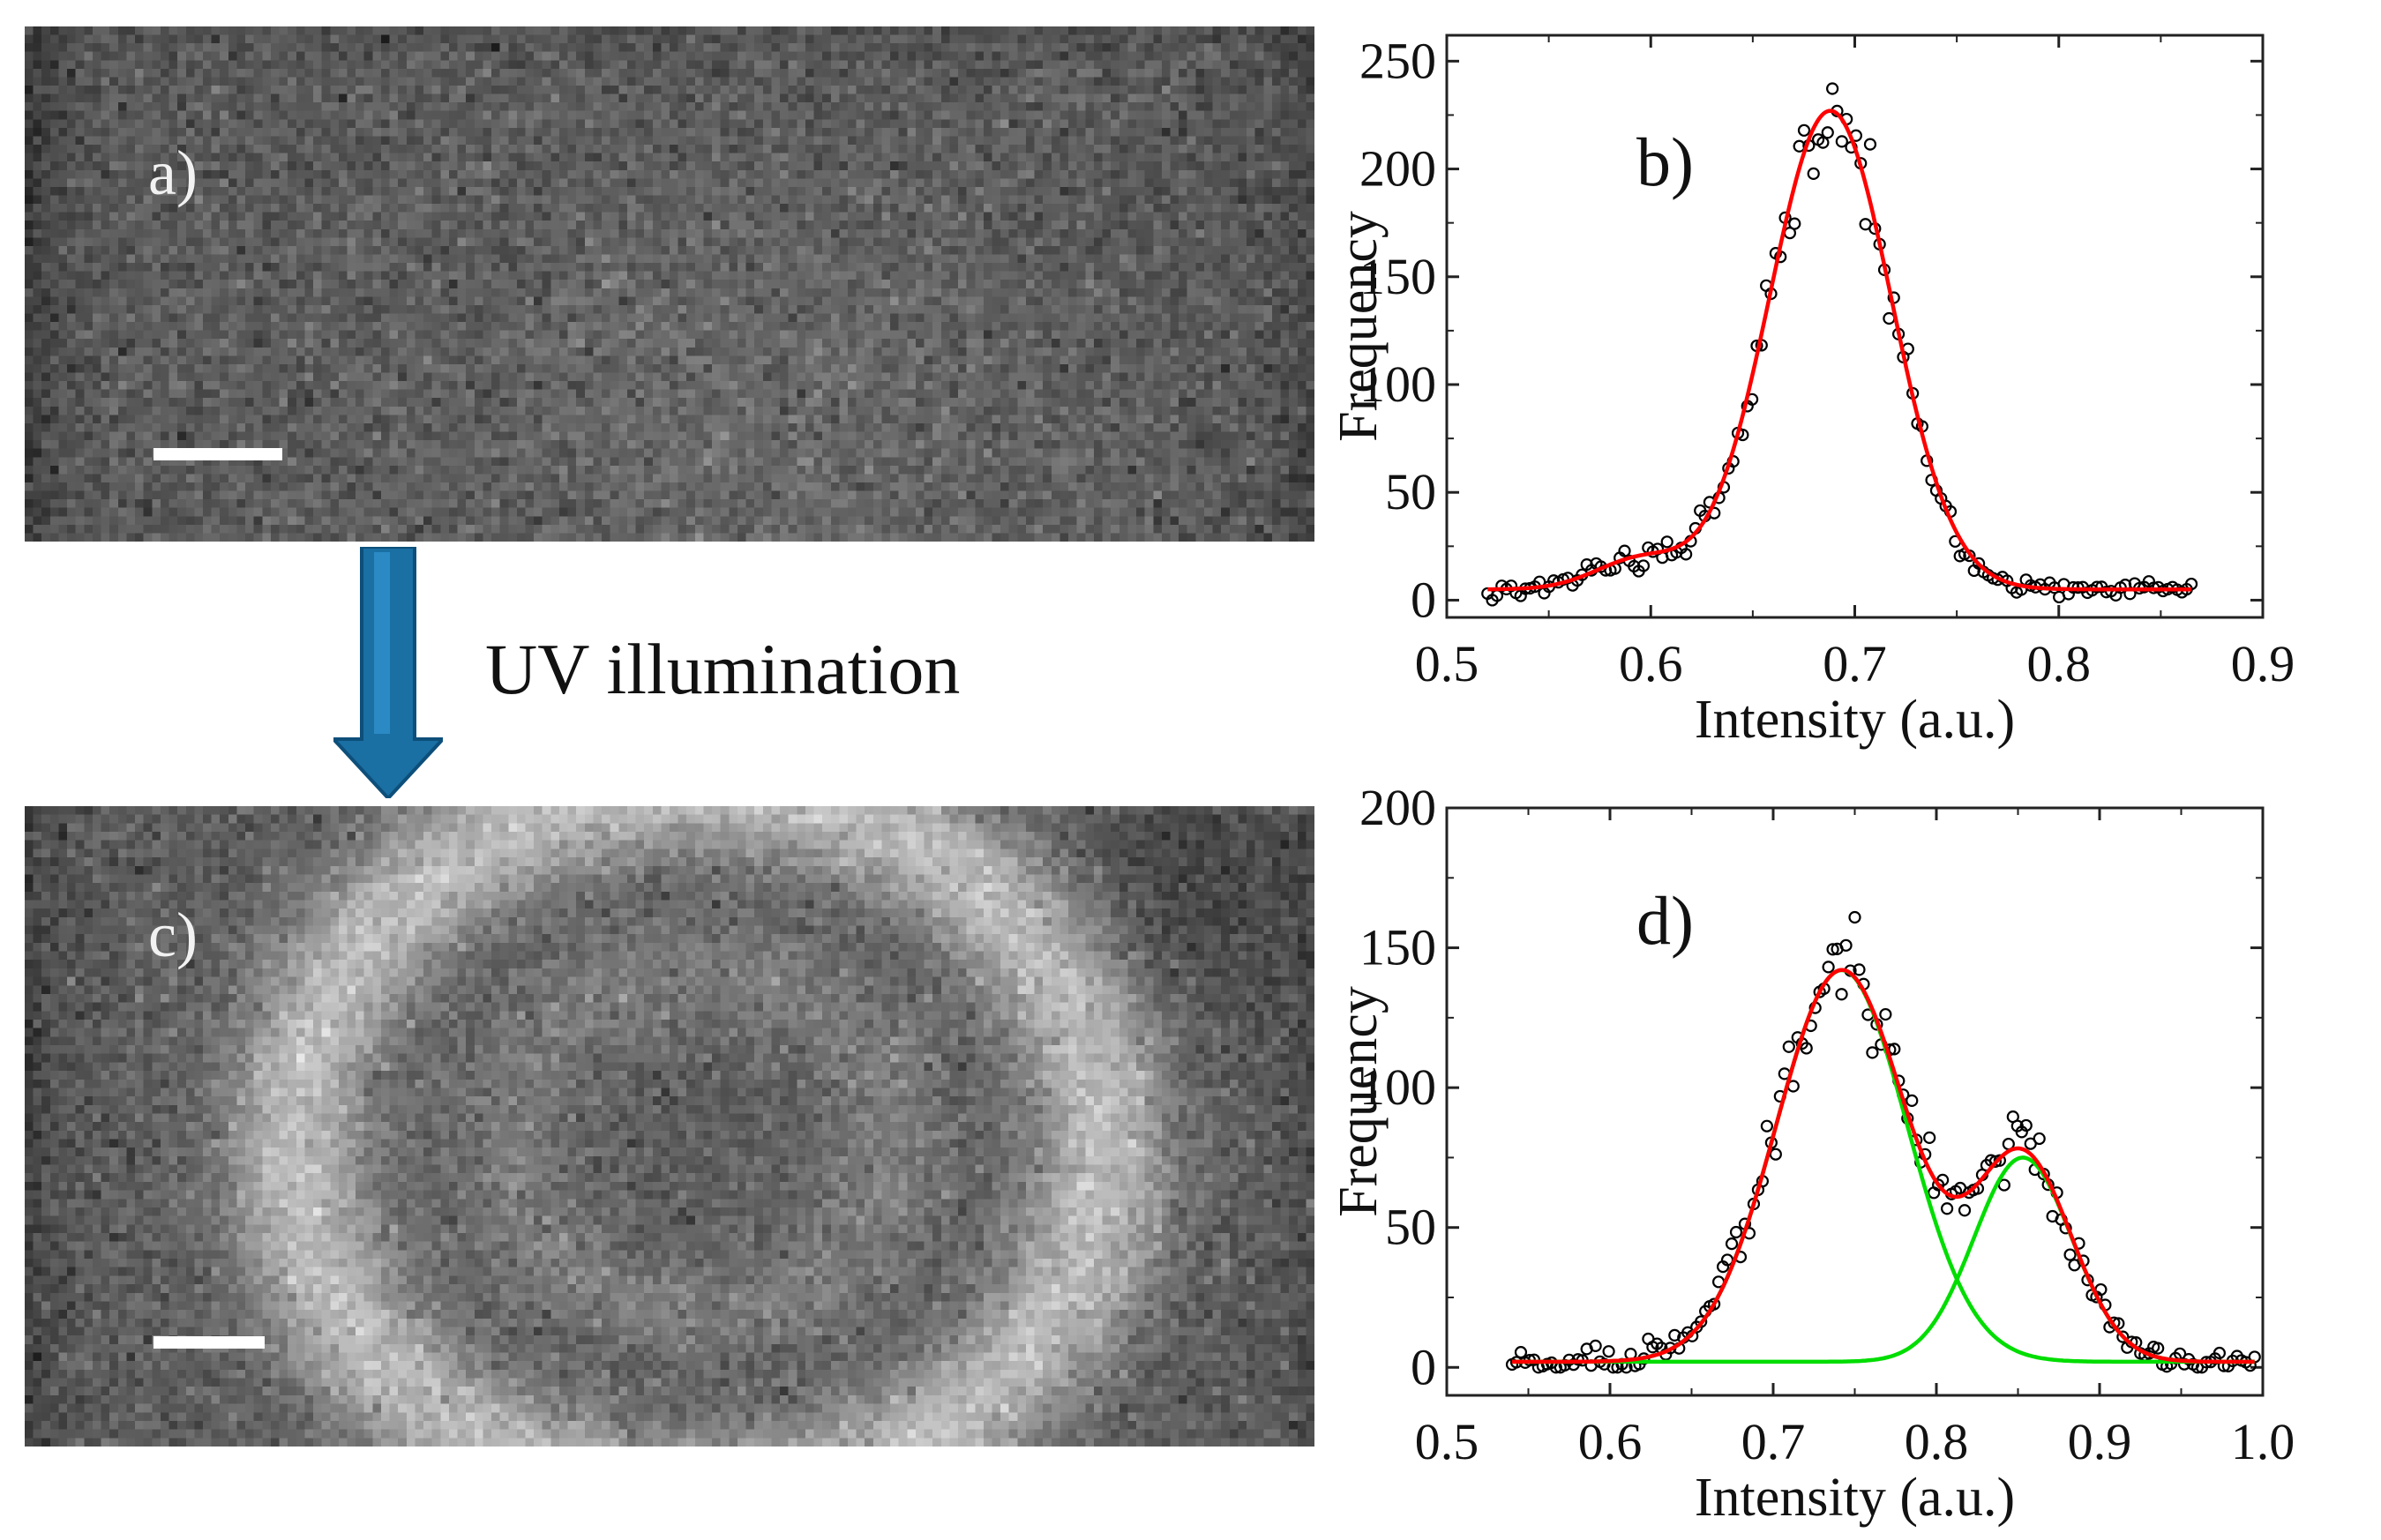  I want to click on x-tick-label: 1.0, so click(2263, 1441).